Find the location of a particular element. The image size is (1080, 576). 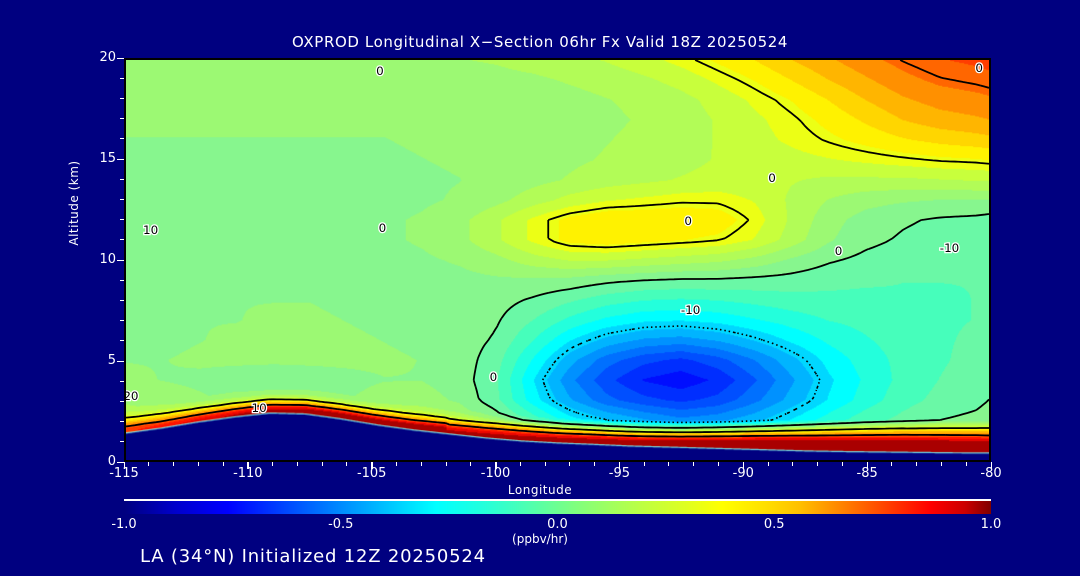

y-tick-label: 10 is located at coordinates (107, 259).